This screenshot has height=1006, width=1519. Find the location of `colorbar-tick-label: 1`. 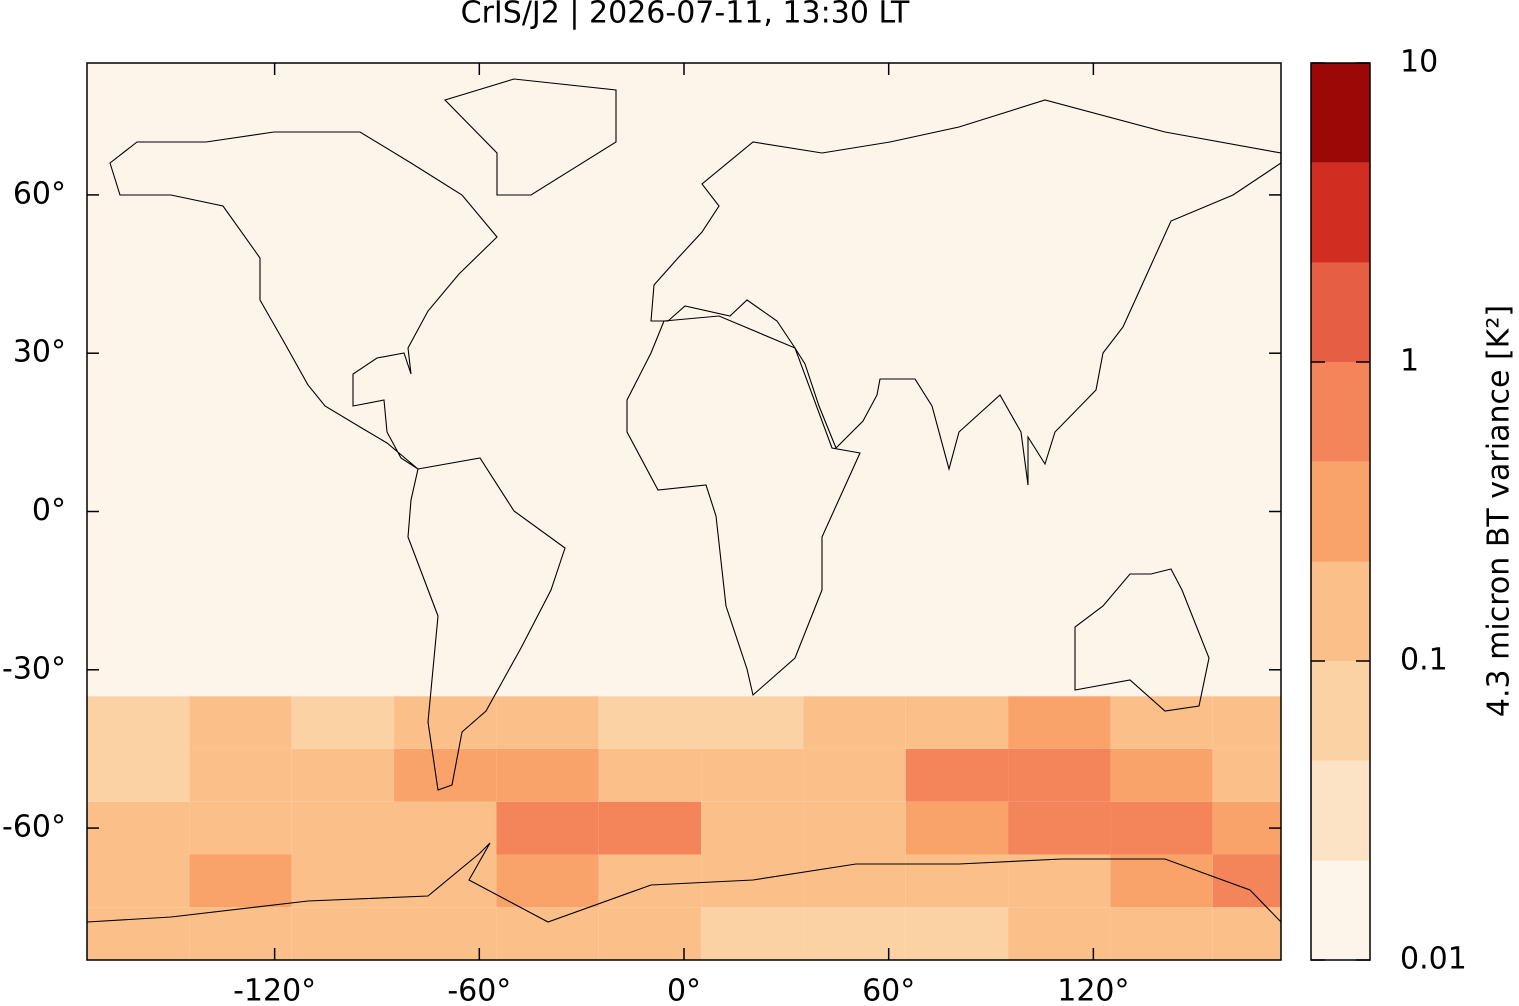

colorbar-tick-label: 1 is located at coordinates (1409, 361).